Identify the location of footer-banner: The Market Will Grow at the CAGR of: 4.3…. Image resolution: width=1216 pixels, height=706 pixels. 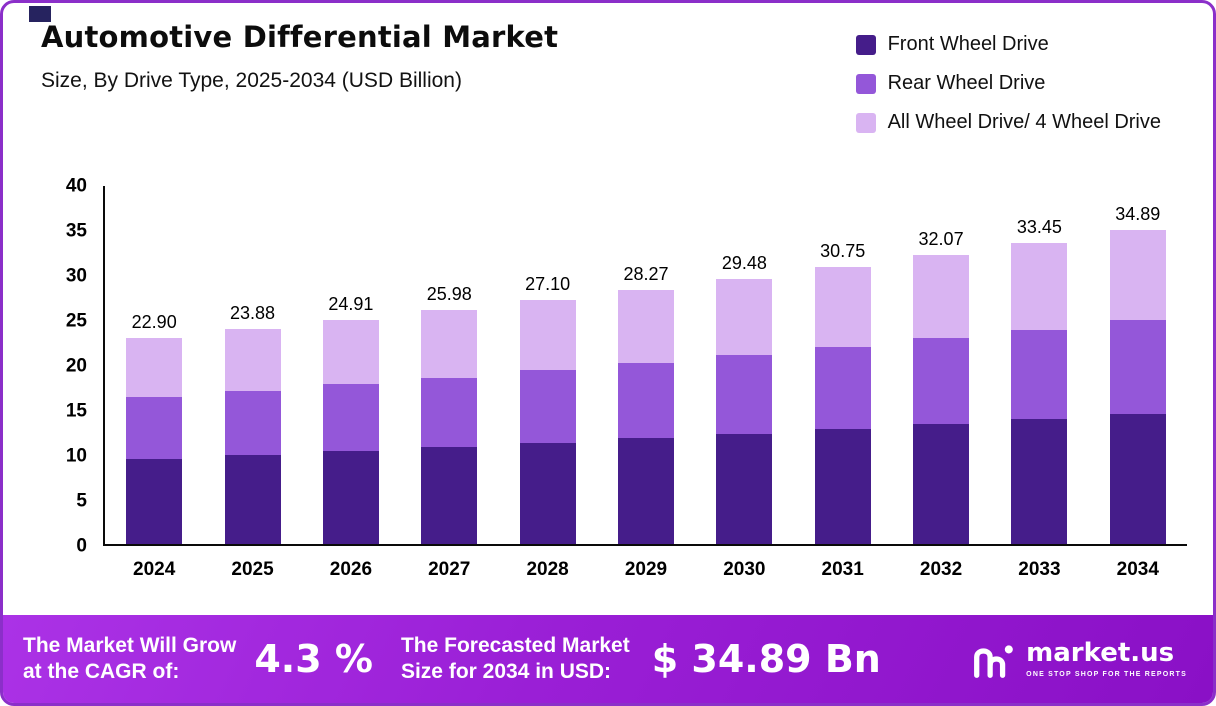
(608, 659).